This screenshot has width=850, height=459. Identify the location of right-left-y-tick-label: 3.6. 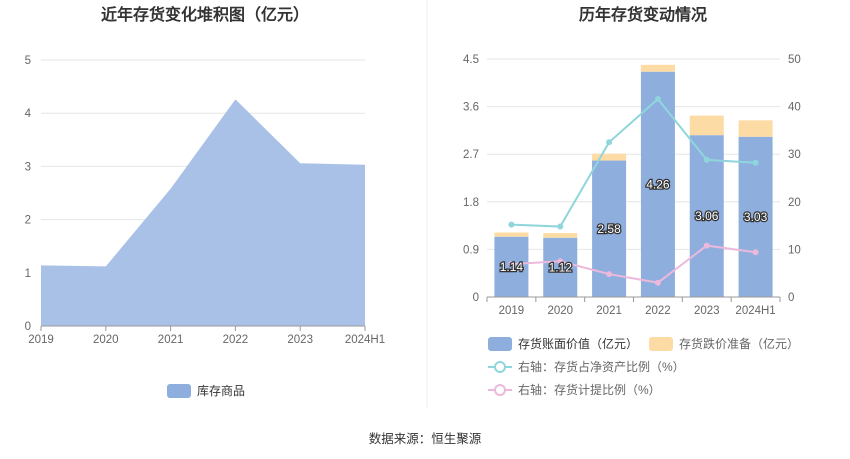
(471, 108).